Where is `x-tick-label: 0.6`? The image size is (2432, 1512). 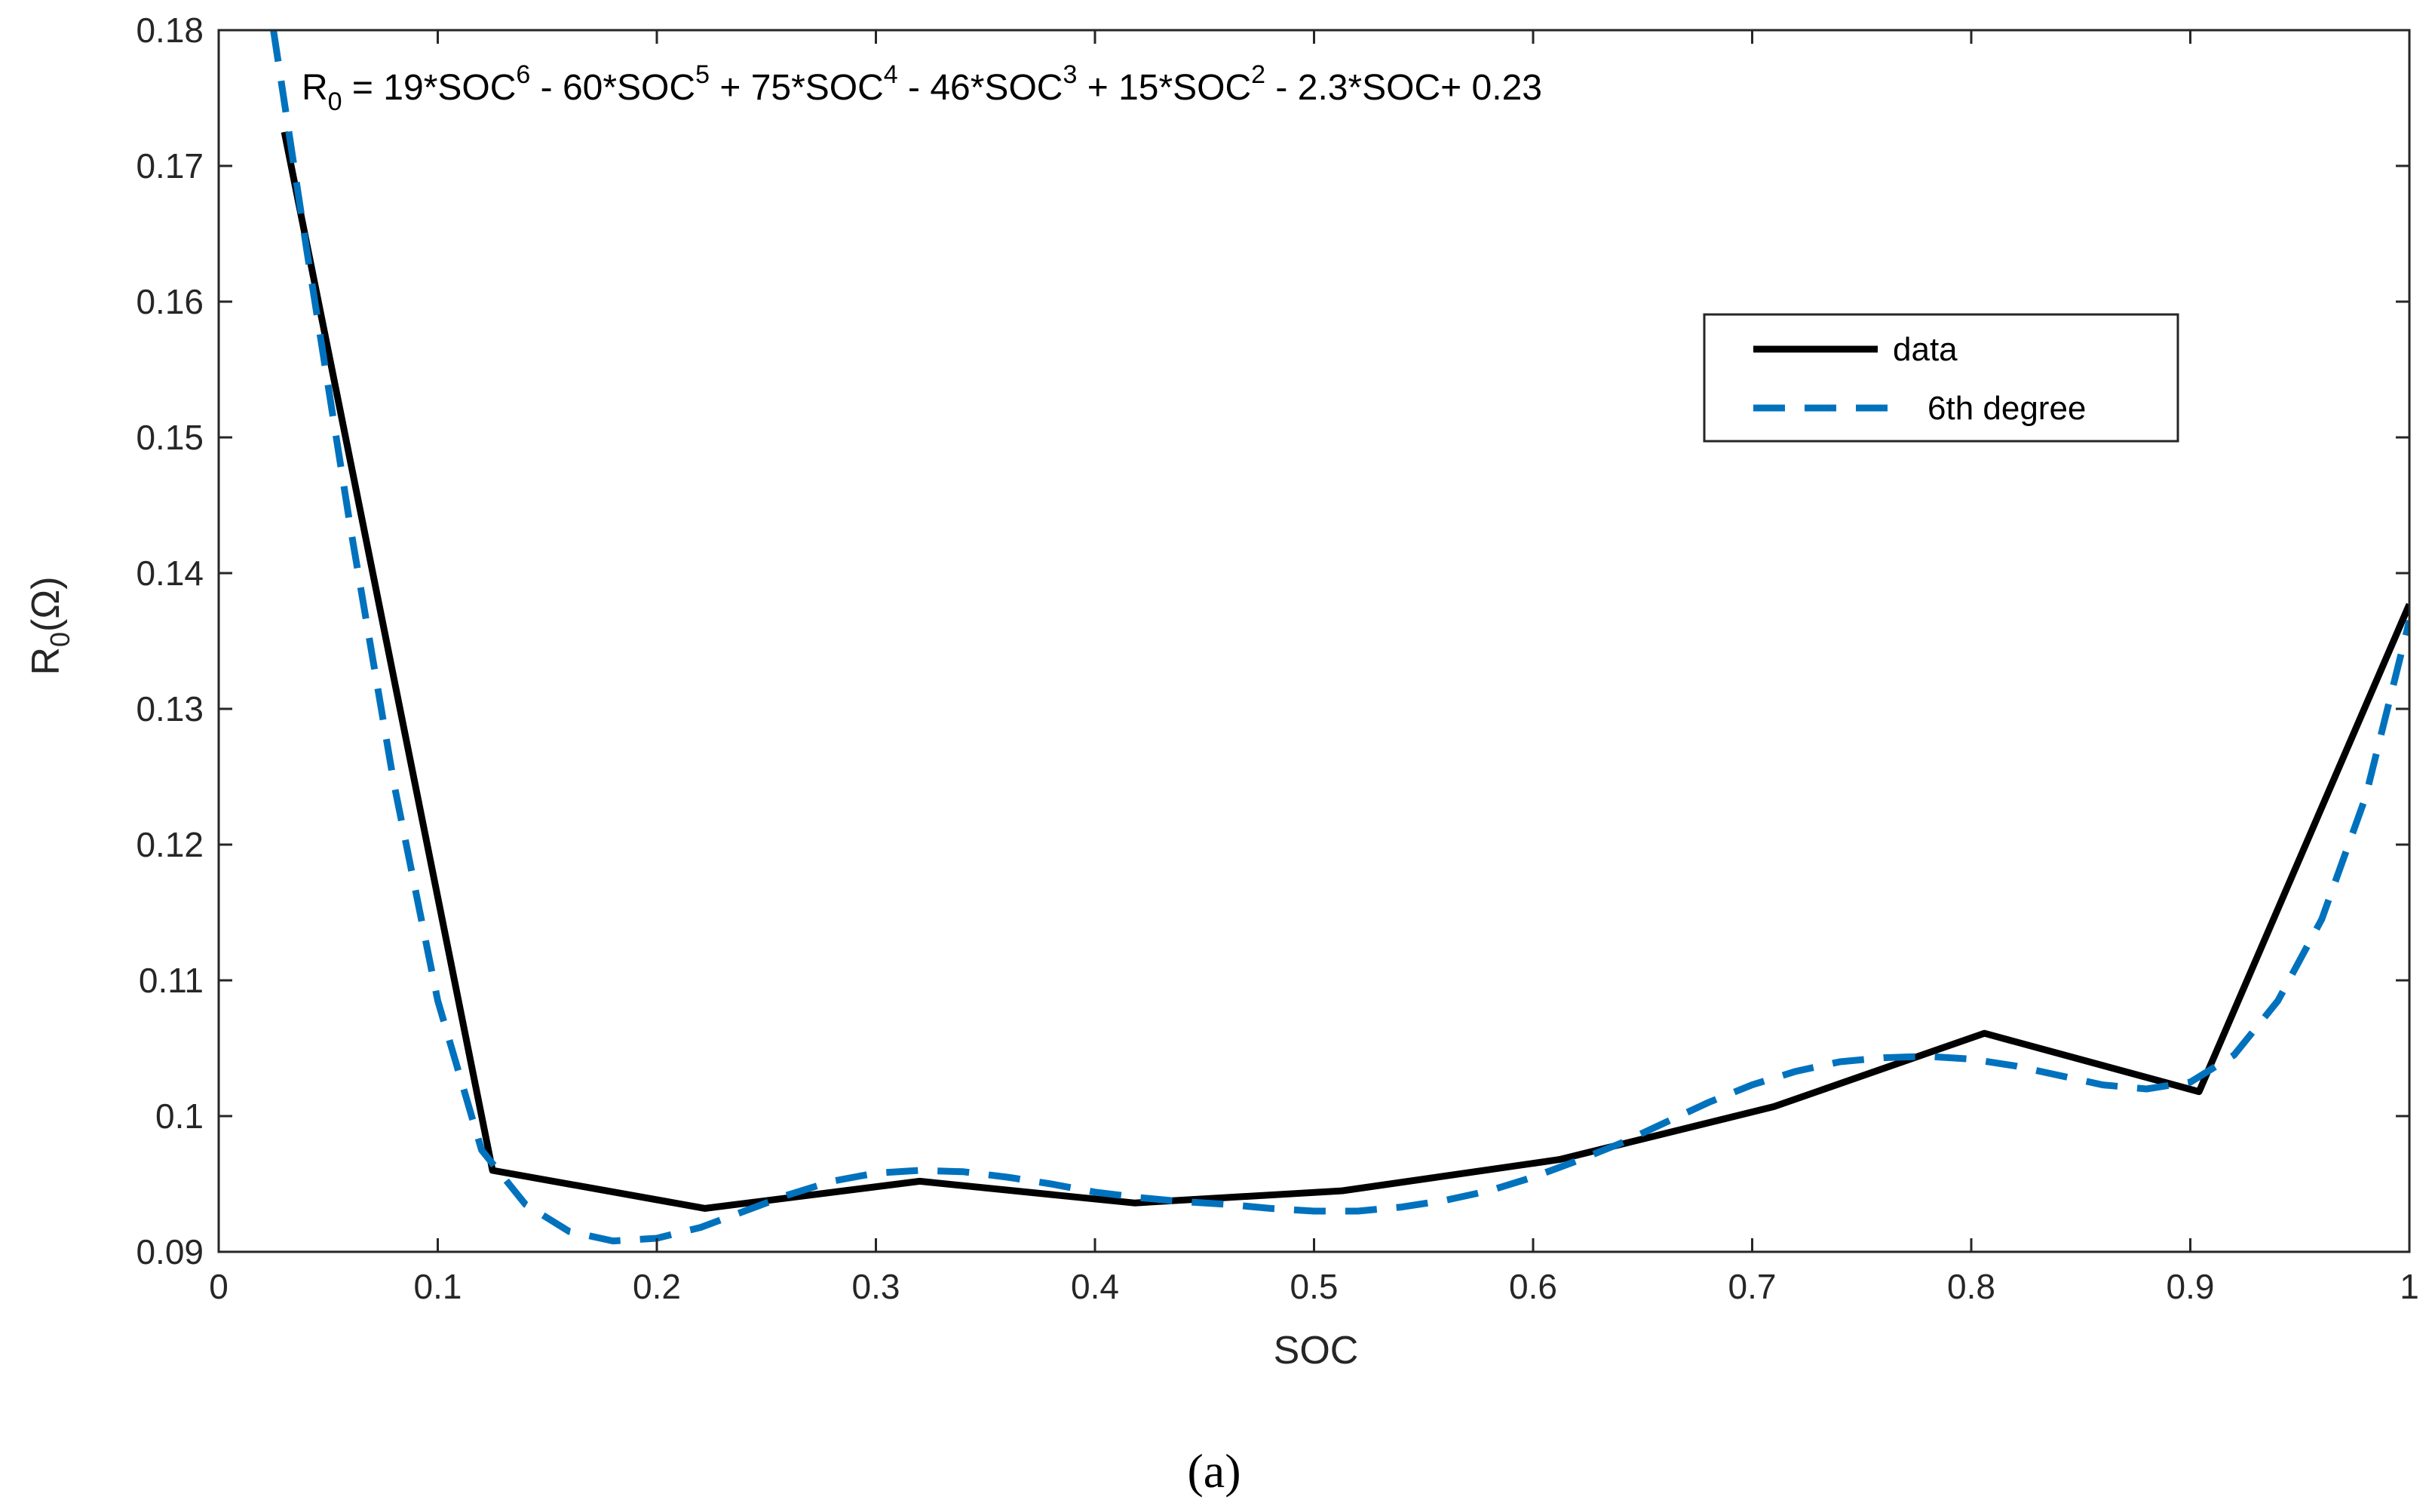 x-tick-label: 0.6 is located at coordinates (1533, 1286).